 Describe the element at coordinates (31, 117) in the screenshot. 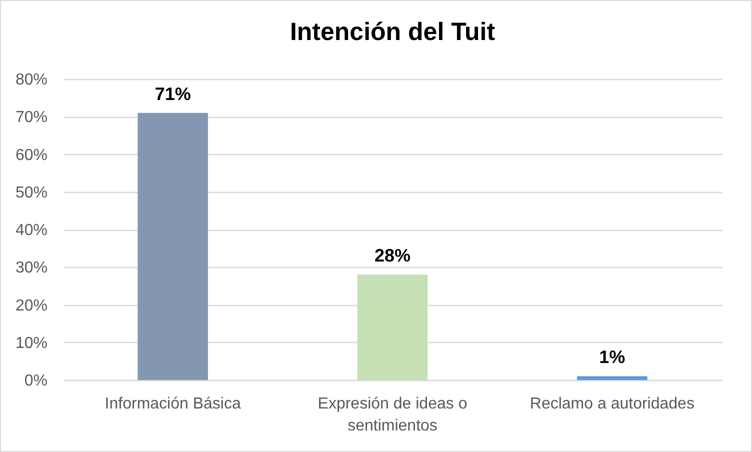

I see `y-tick-label: 70%` at that location.